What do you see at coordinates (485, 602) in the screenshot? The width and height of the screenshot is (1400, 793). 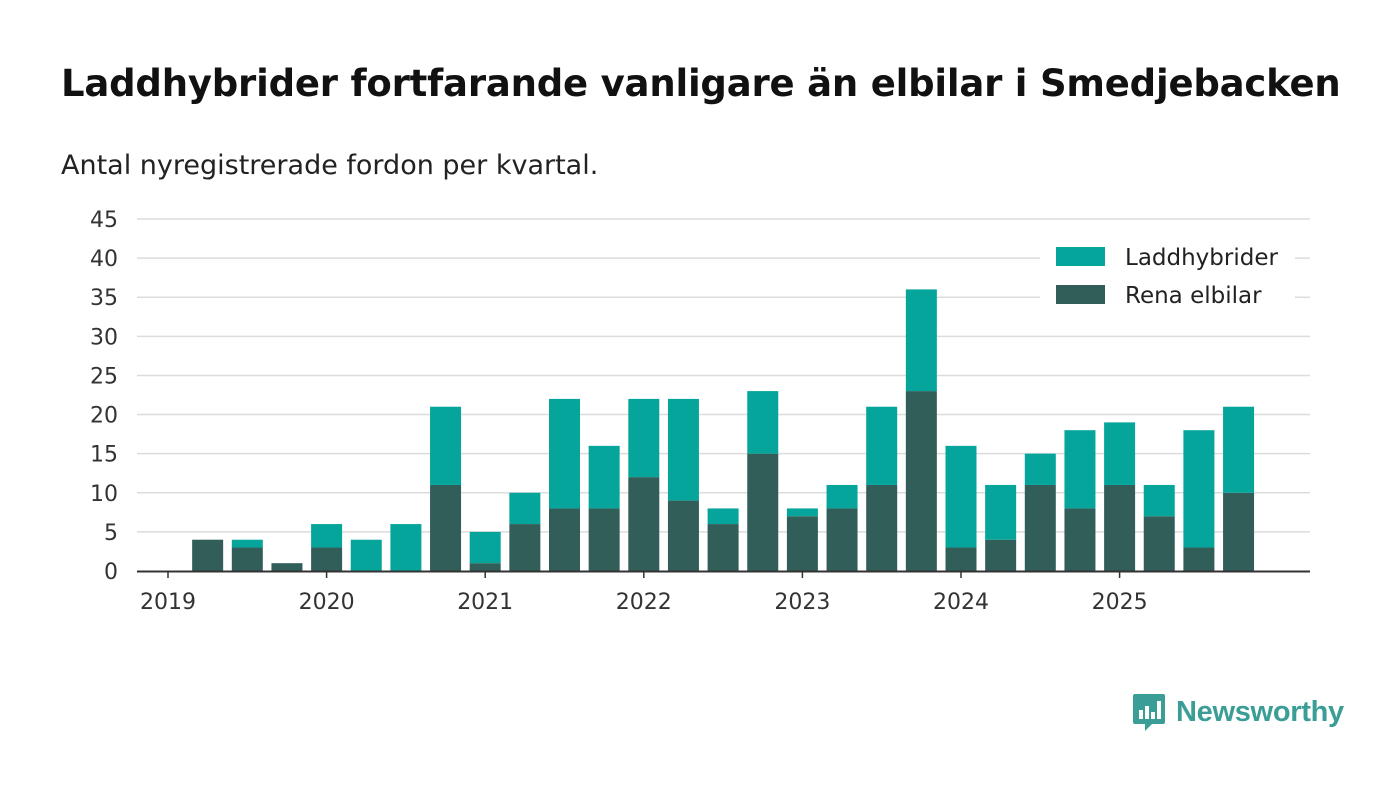 I see `x-tick-label: 2021` at bounding box center [485, 602].